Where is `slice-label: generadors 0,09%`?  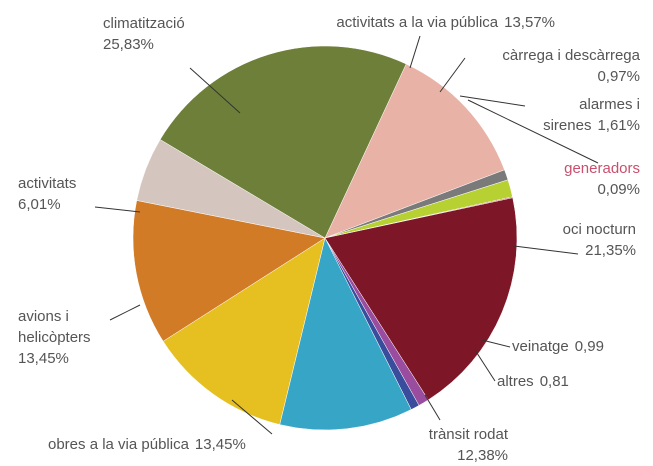
slice-label: generadors 0,09% is located at coordinates (540, 179).